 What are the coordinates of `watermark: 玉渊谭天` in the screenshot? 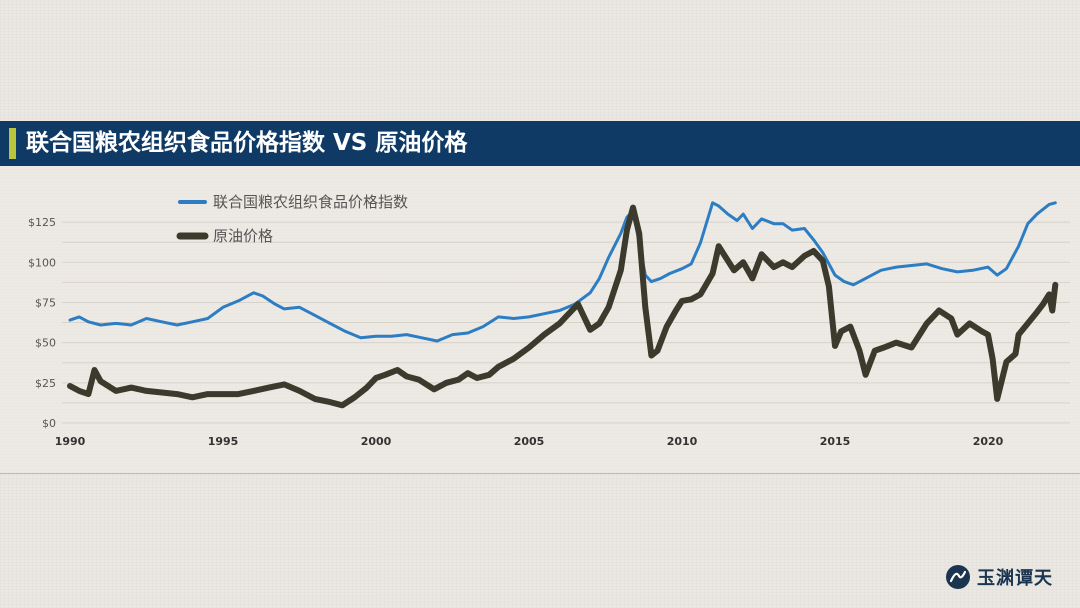 It's located at (999, 577).